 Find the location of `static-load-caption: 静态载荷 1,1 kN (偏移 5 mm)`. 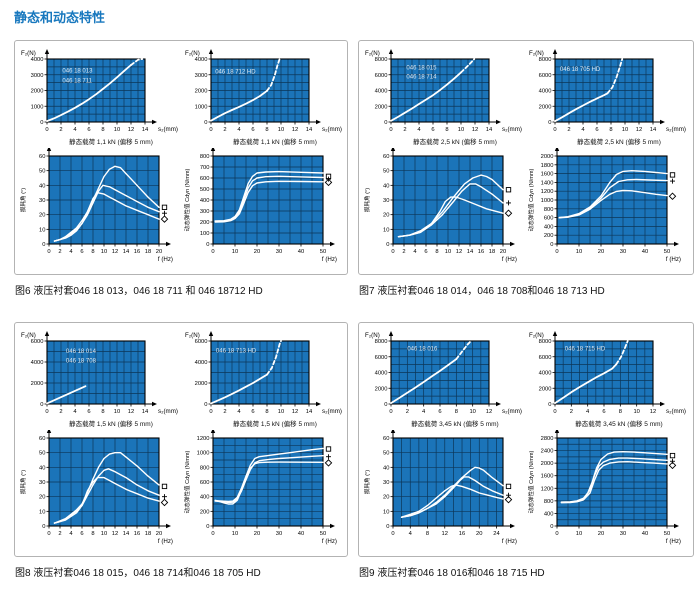

static-load-caption: 静态载荷 1,1 kN (偏移 5 mm) is located at coordinates (275, 142).